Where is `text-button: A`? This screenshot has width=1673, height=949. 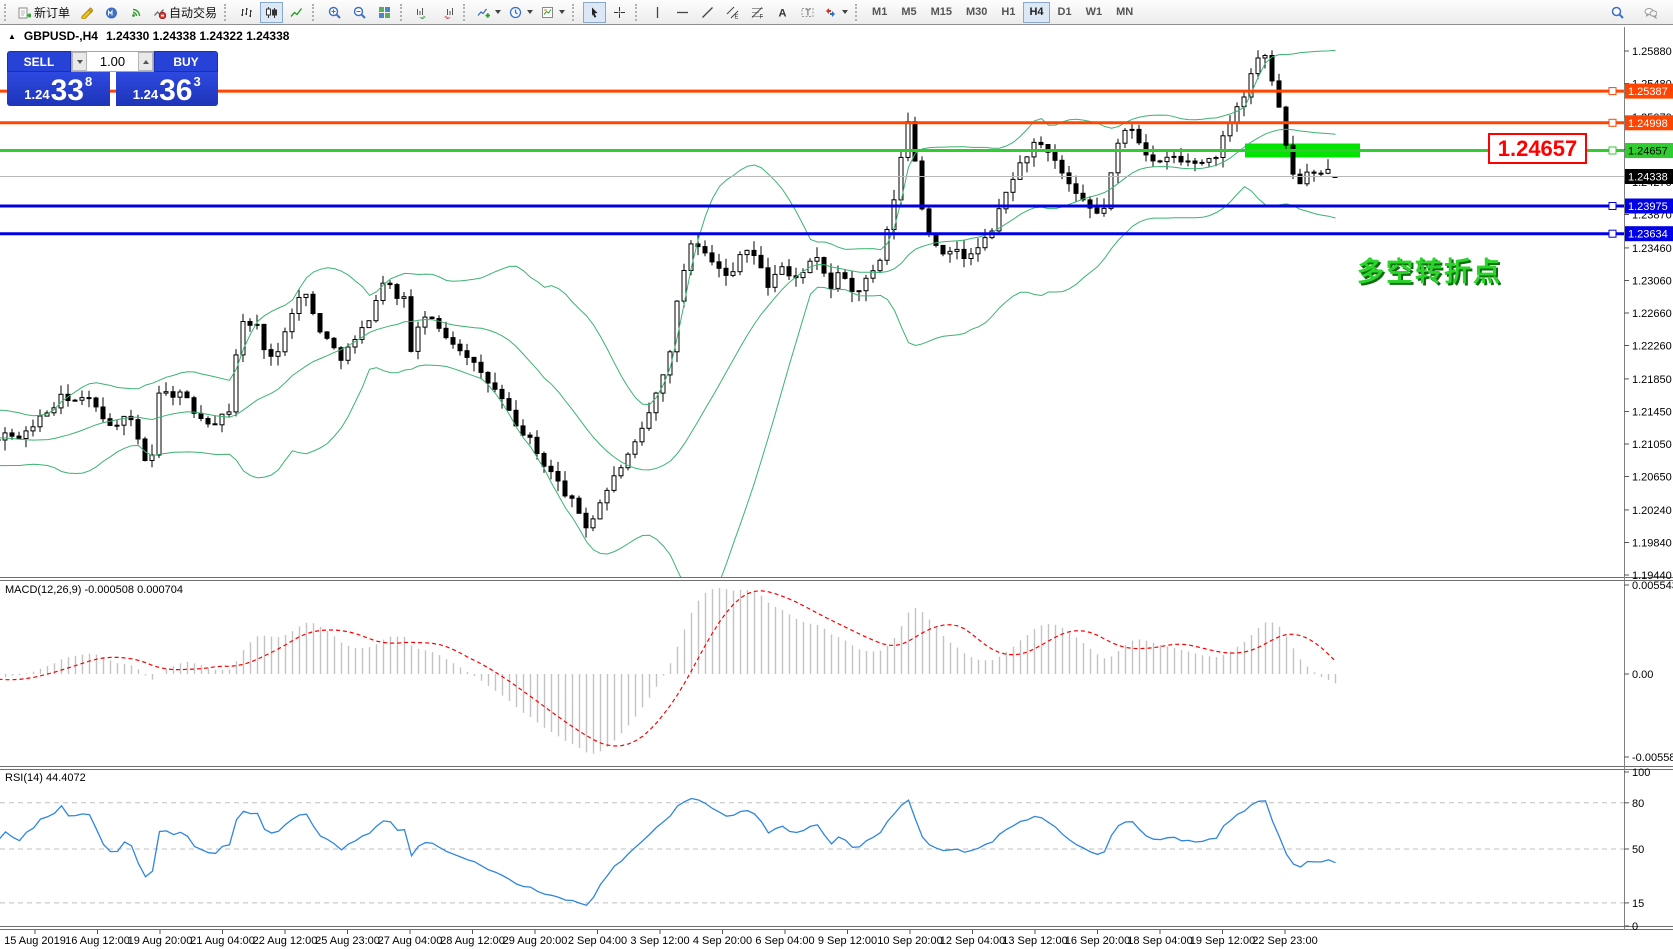
text-button: A is located at coordinates (782, 12).